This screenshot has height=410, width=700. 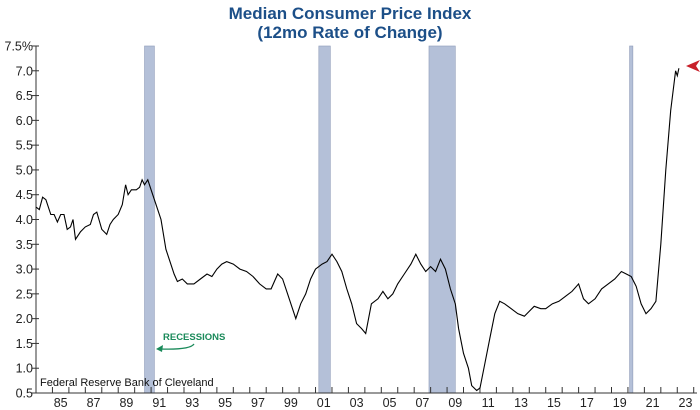 I want to click on y-tick-label: 5.5, so click(x=24, y=146).